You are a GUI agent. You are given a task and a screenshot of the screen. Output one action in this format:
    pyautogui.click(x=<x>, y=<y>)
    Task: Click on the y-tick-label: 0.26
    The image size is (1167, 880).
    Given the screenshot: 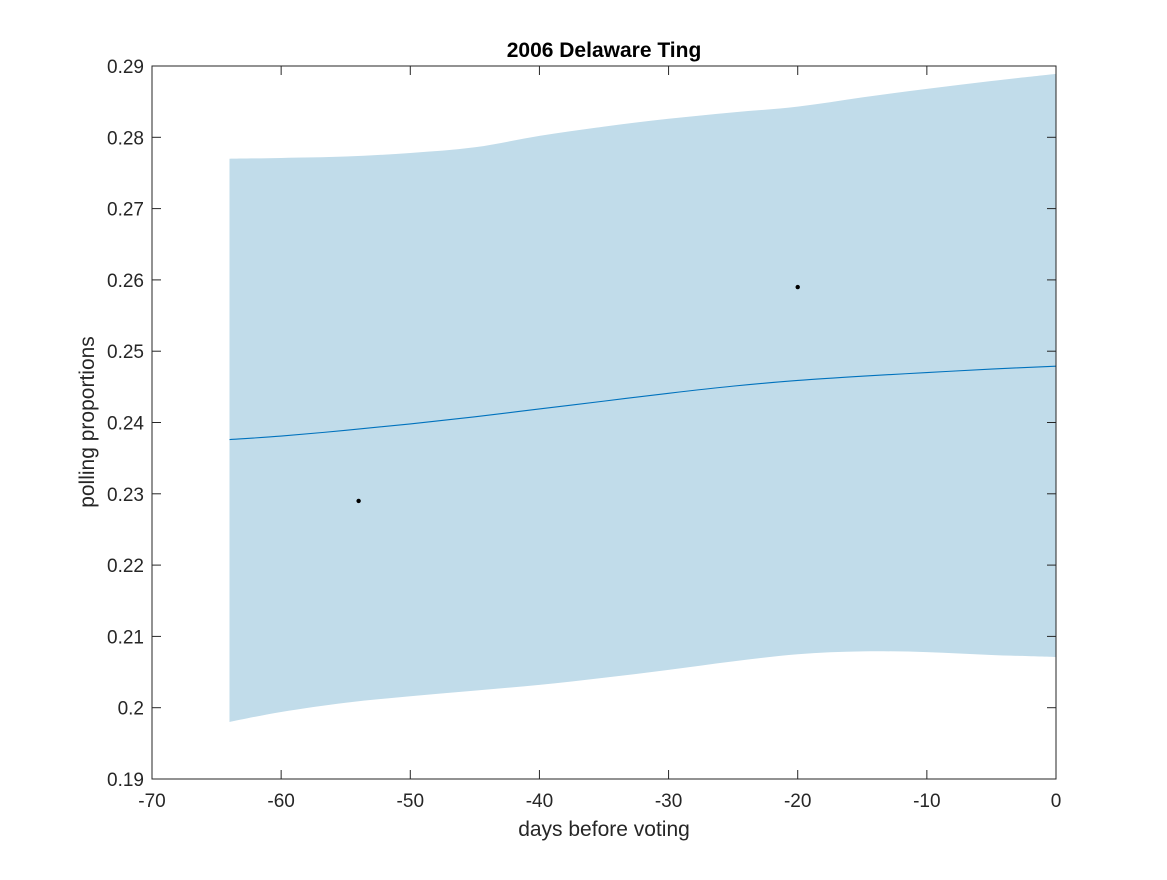 What is the action you would take?
    pyautogui.click(x=125, y=281)
    